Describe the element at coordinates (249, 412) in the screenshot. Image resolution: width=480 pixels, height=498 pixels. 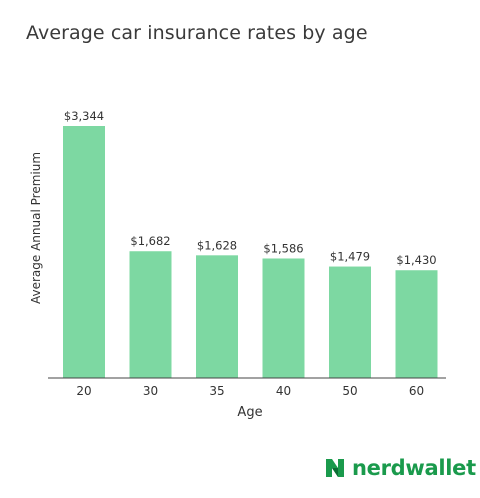
I see `x-axis-label: Age` at that location.